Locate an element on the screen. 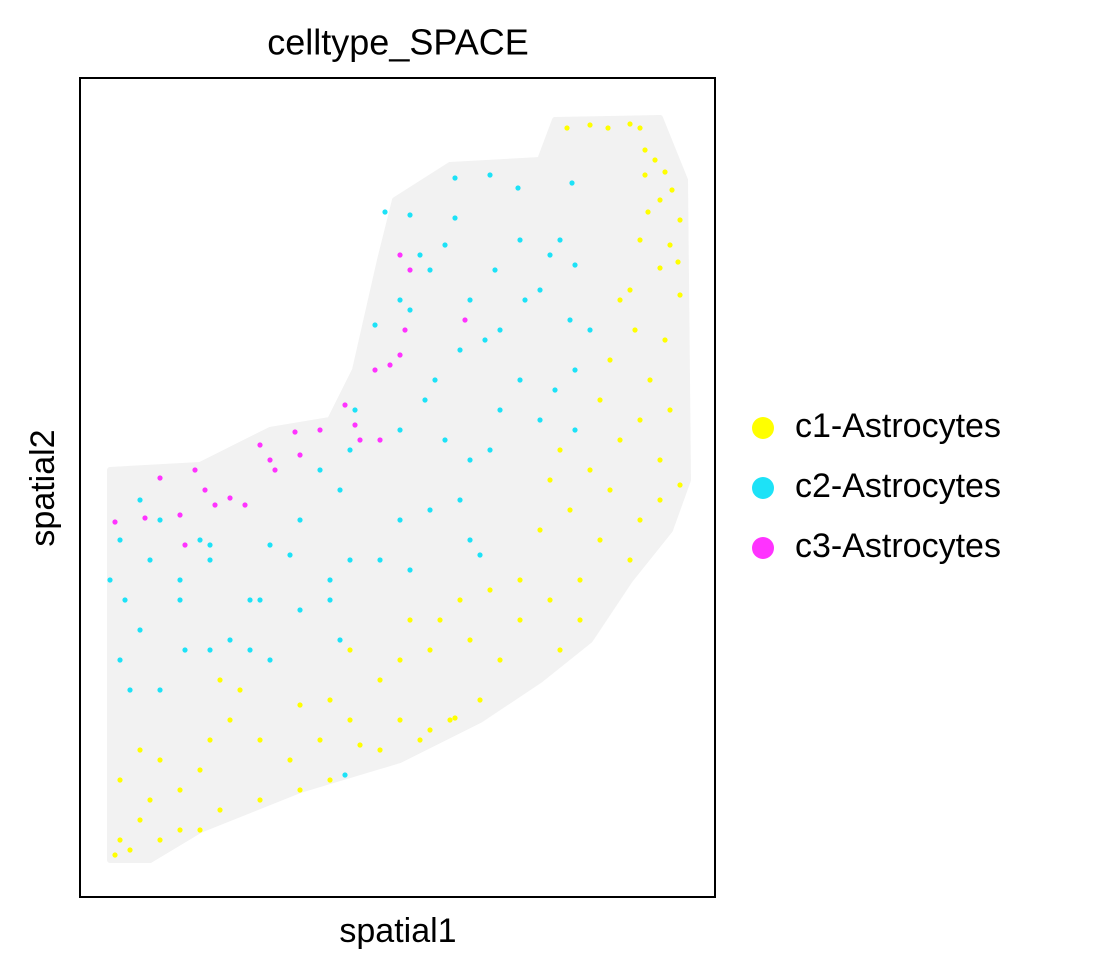 The height and width of the screenshot is (978, 1102). chart-title: celltype_SPACE is located at coordinates (397, 42).